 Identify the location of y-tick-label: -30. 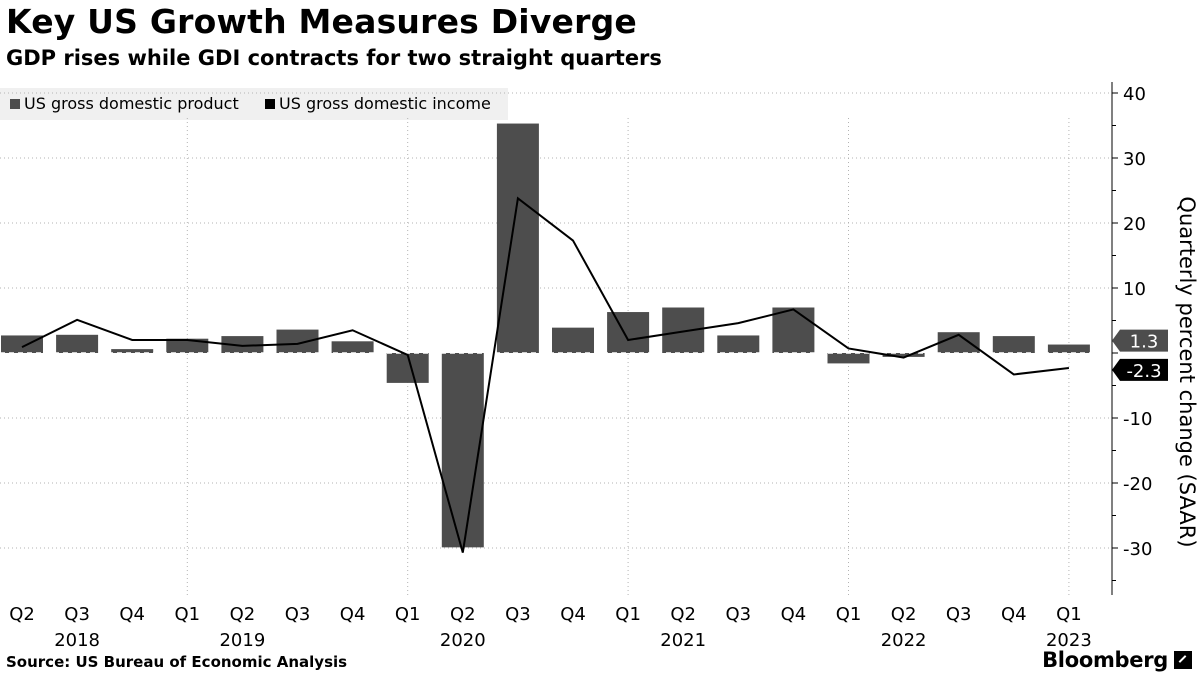
(1137, 549).